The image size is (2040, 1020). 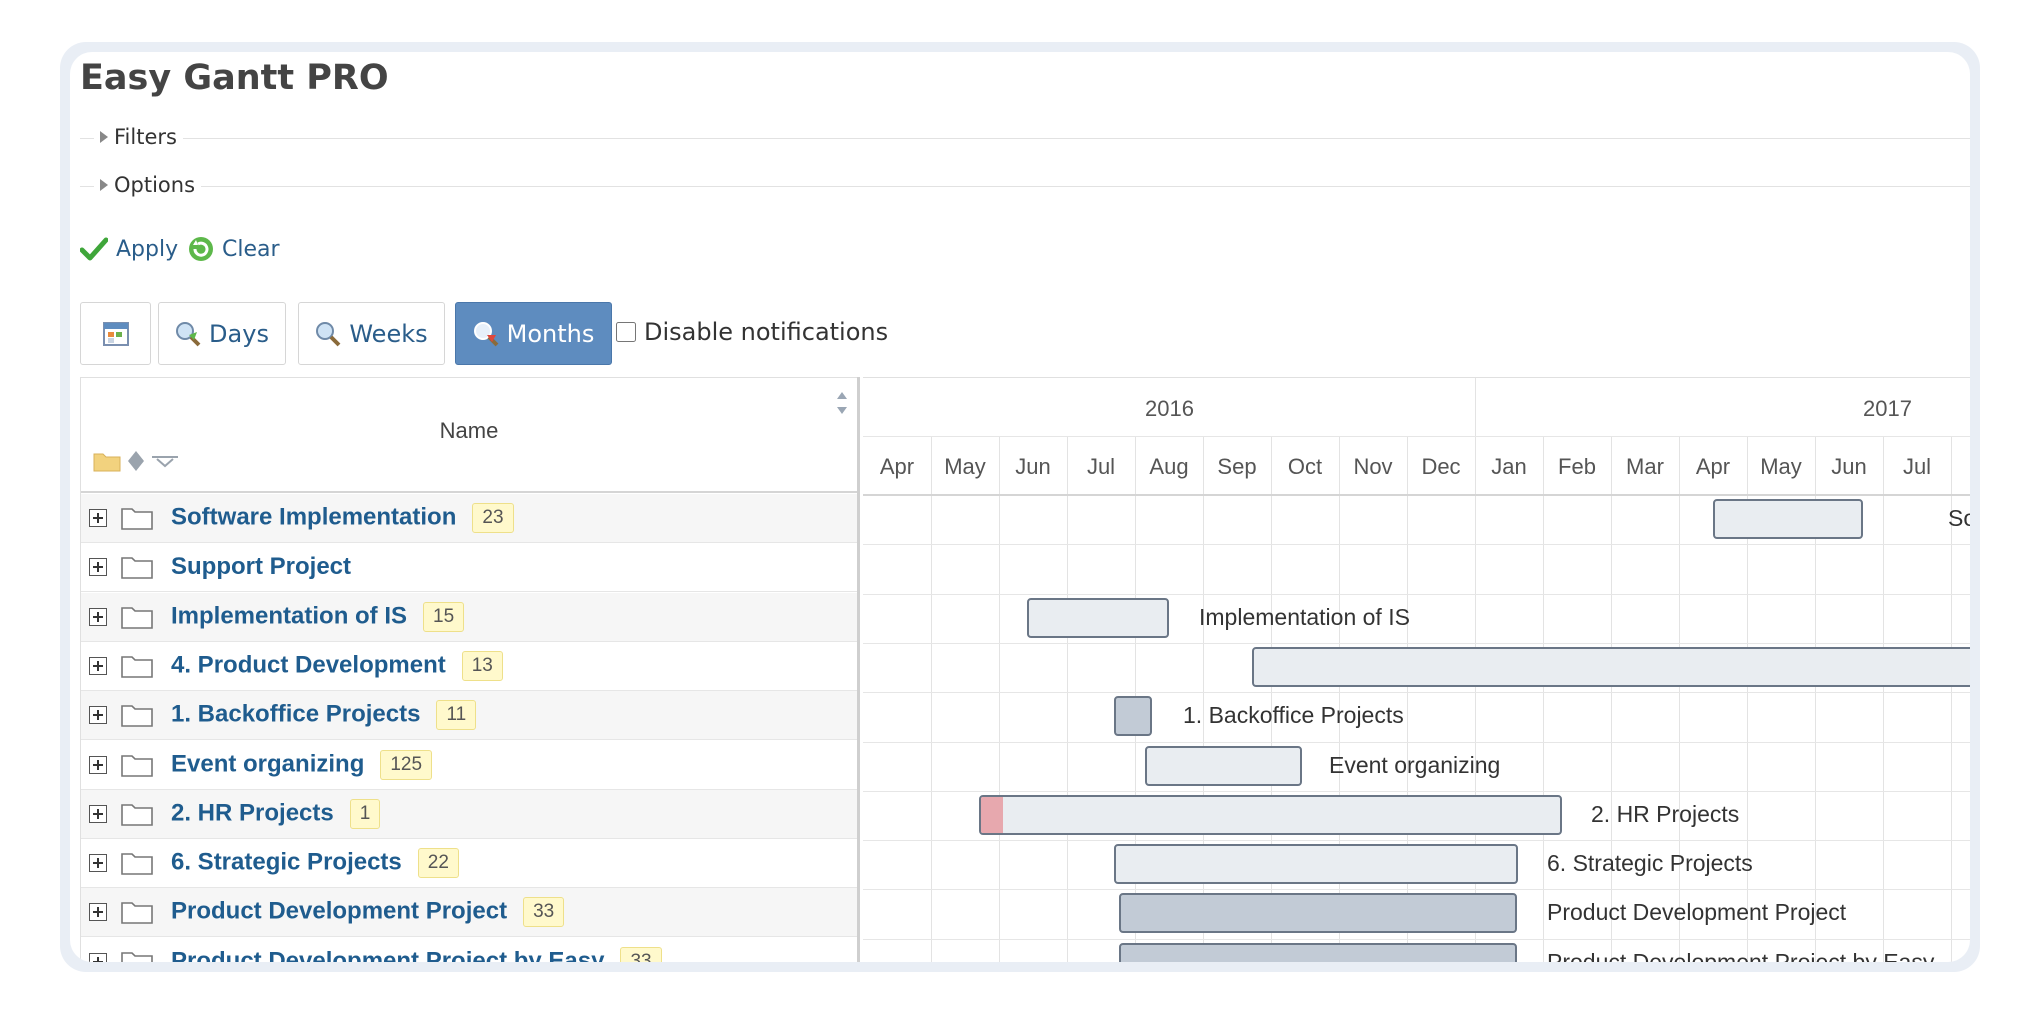 What do you see at coordinates (544, 912) in the screenshot?
I see `issue-count-badge: 33` at bounding box center [544, 912].